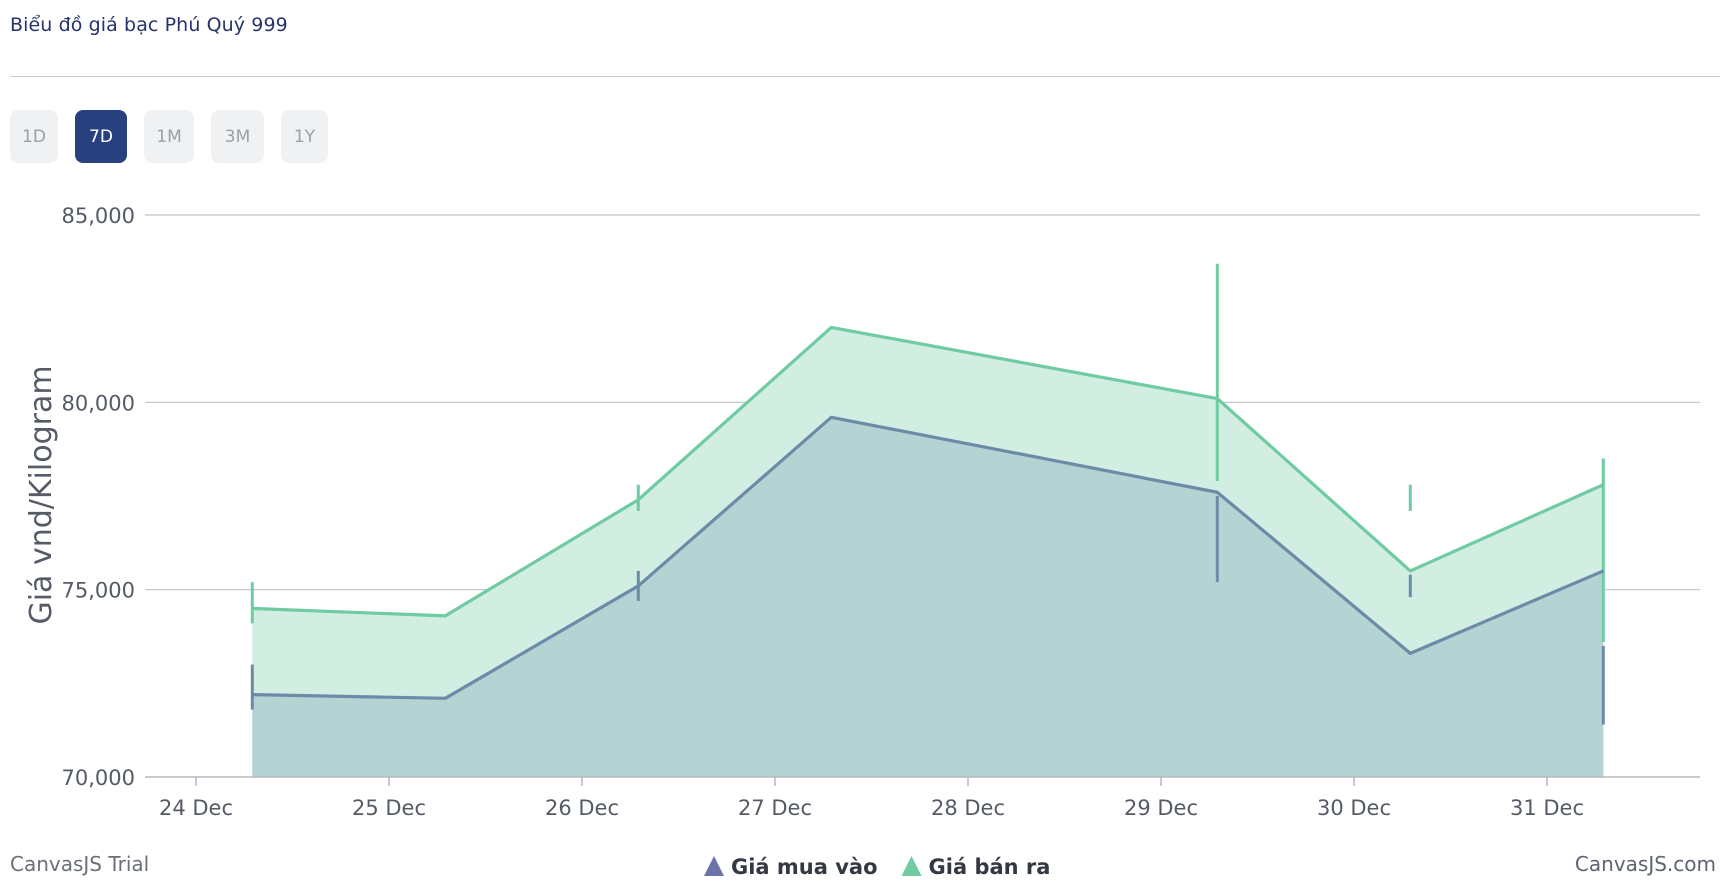 This screenshot has width=1730, height=884. I want to click on legend-label: Giá bán ra, so click(990, 867).